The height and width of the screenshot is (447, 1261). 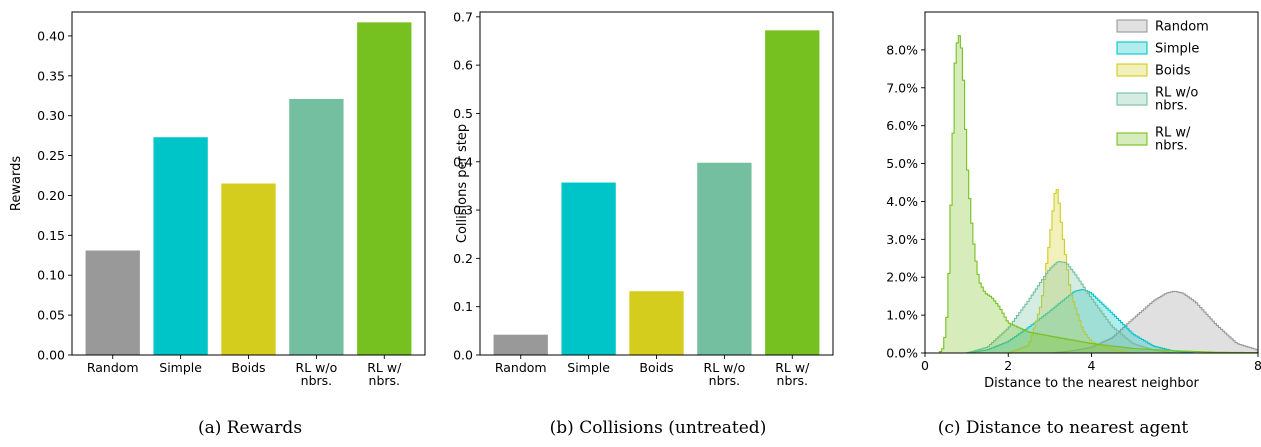 What do you see at coordinates (1177, 49) in the screenshot?
I see `legend-label-1: Simple` at bounding box center [1177, 49].